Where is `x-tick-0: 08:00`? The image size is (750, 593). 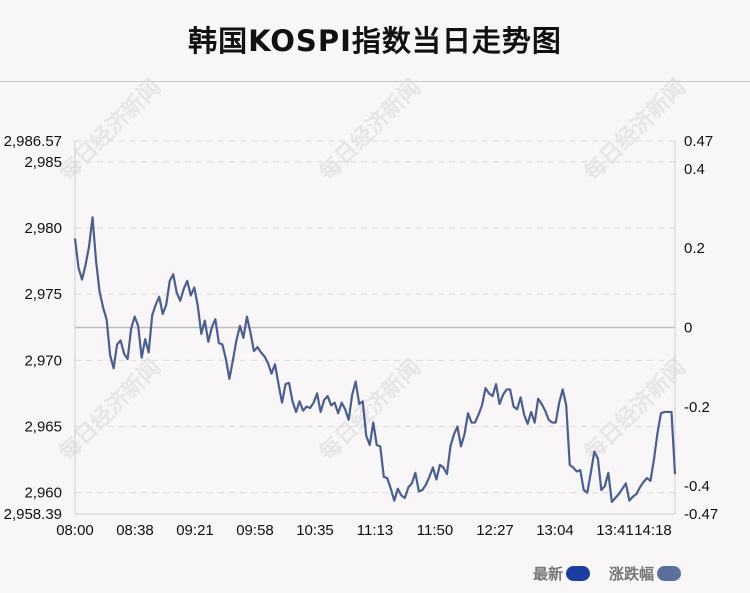 x-tick-0: 08:00 is located at coordinates (75, 530).